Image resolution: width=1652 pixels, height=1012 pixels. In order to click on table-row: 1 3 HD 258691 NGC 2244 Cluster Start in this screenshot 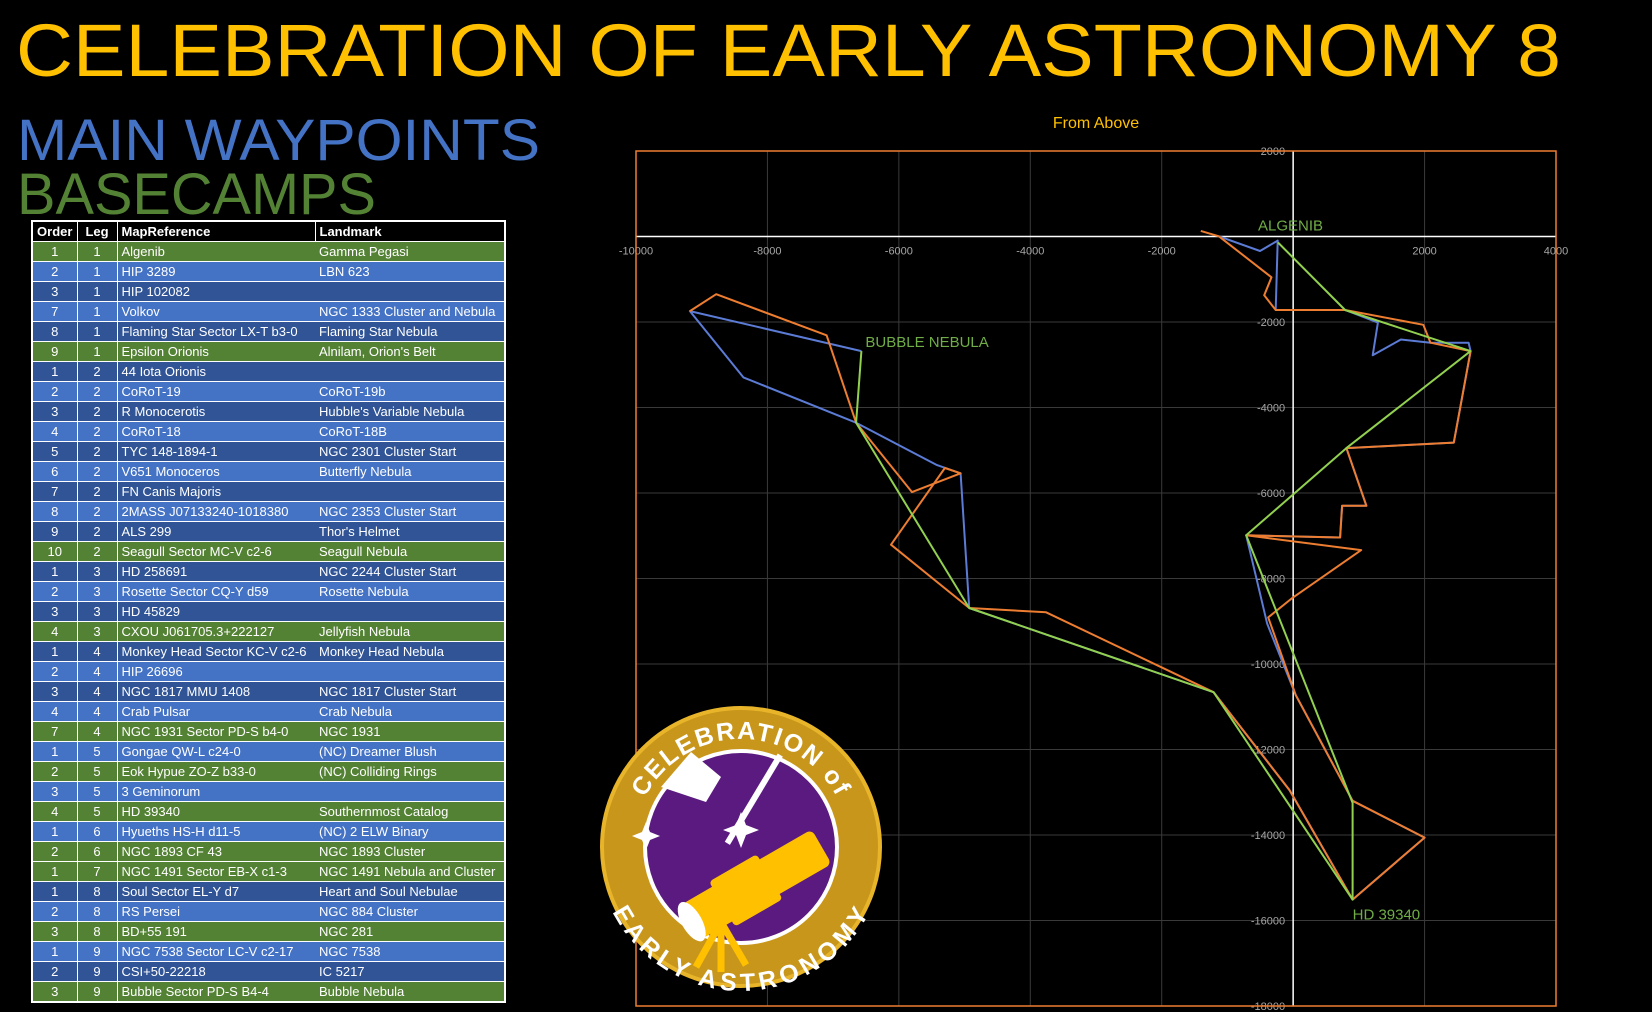, I will do `click(268, 571)`.